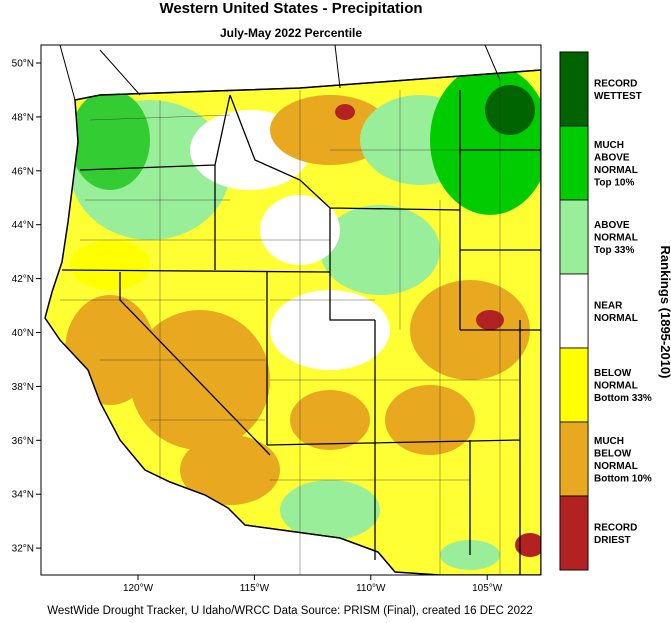 The height and width of the screenshot is (623, 671). I want to click on lat-label: 34°N, so click(23, 495).